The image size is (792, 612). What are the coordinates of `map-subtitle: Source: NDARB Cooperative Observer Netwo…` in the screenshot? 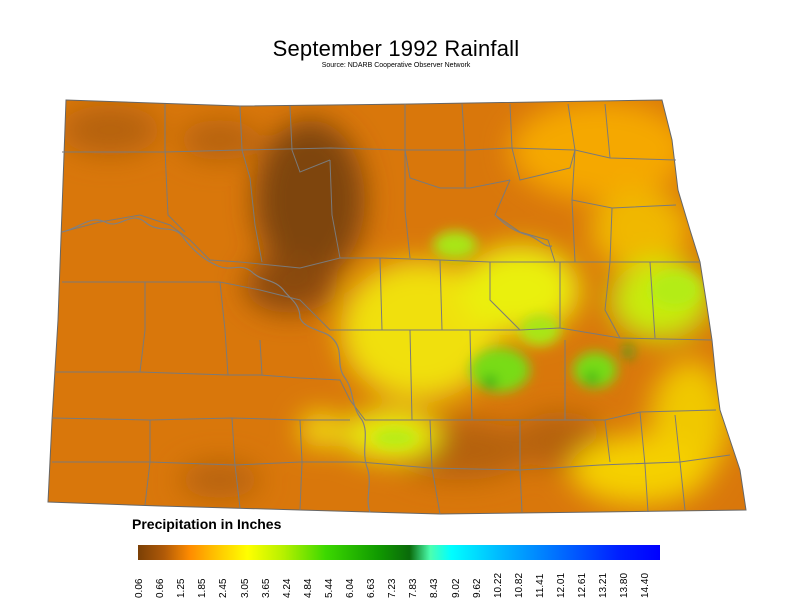 It's located at (396, 65).